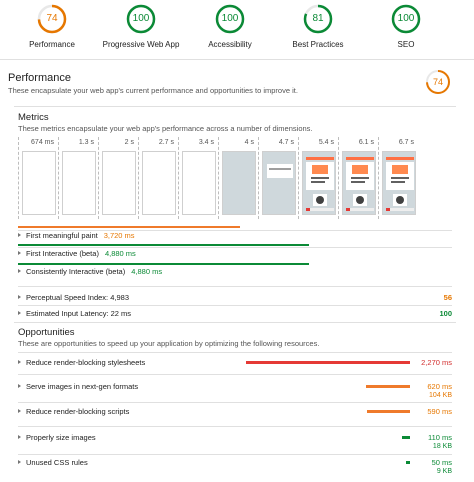 This screenshot has height=482, width=474. I want to click on metric-name: Consistently Interactive (beta), so click(76, 271).